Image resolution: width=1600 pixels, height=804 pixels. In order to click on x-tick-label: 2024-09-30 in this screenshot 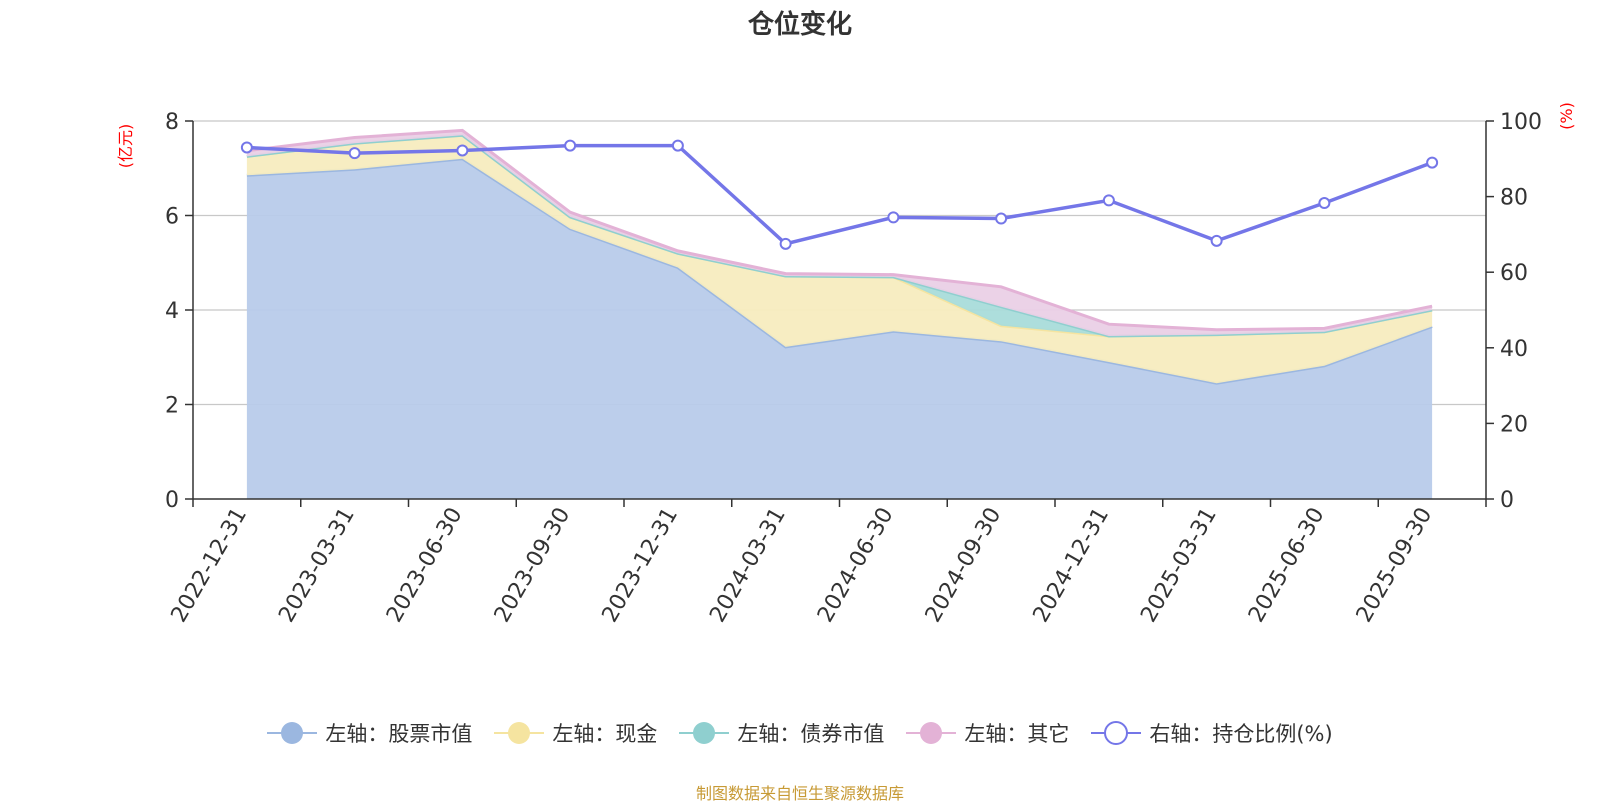, I will do `click(964, 565)`.